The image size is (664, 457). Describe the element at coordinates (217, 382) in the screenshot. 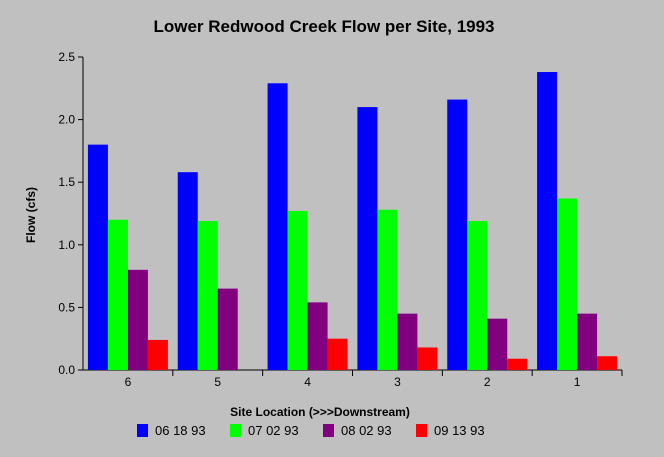

I see `x-tick-label: 5` at that location.